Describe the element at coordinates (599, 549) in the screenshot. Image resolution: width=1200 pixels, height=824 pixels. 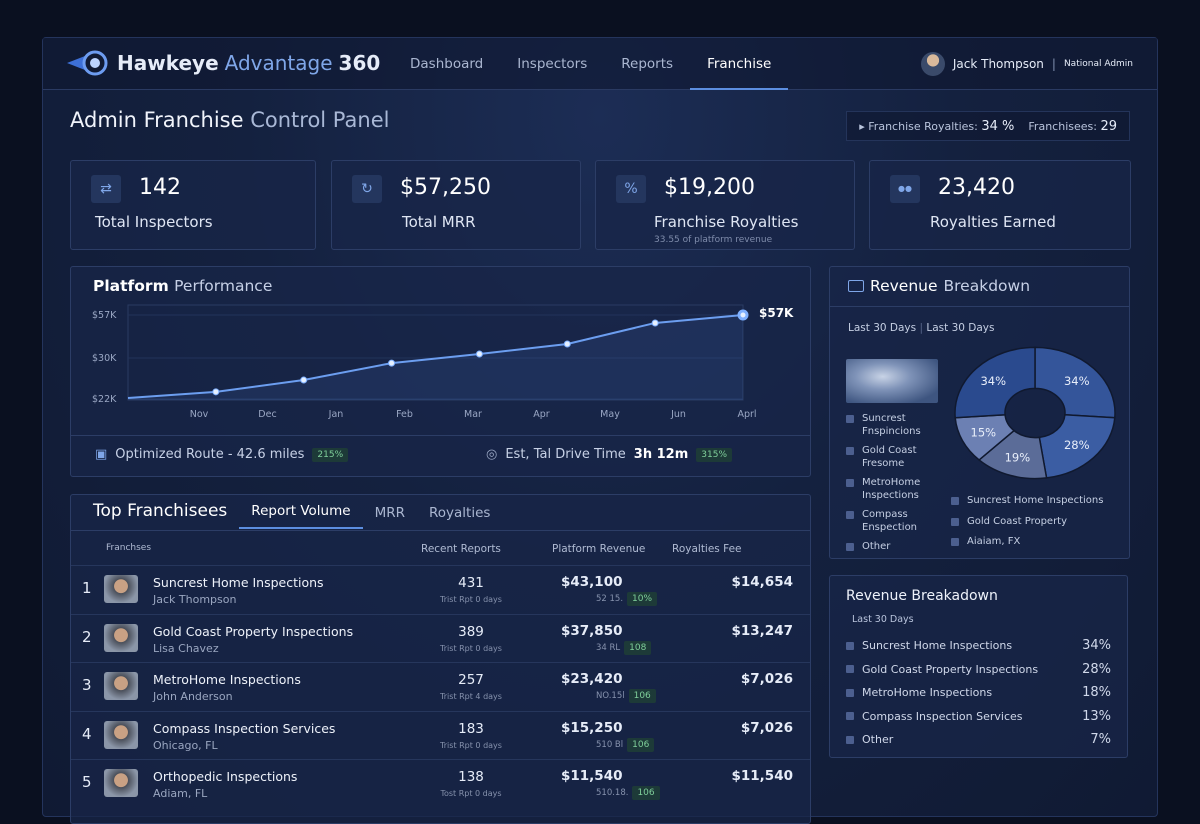
I see `col-platform-revenue: Platform Revenue` at that location.